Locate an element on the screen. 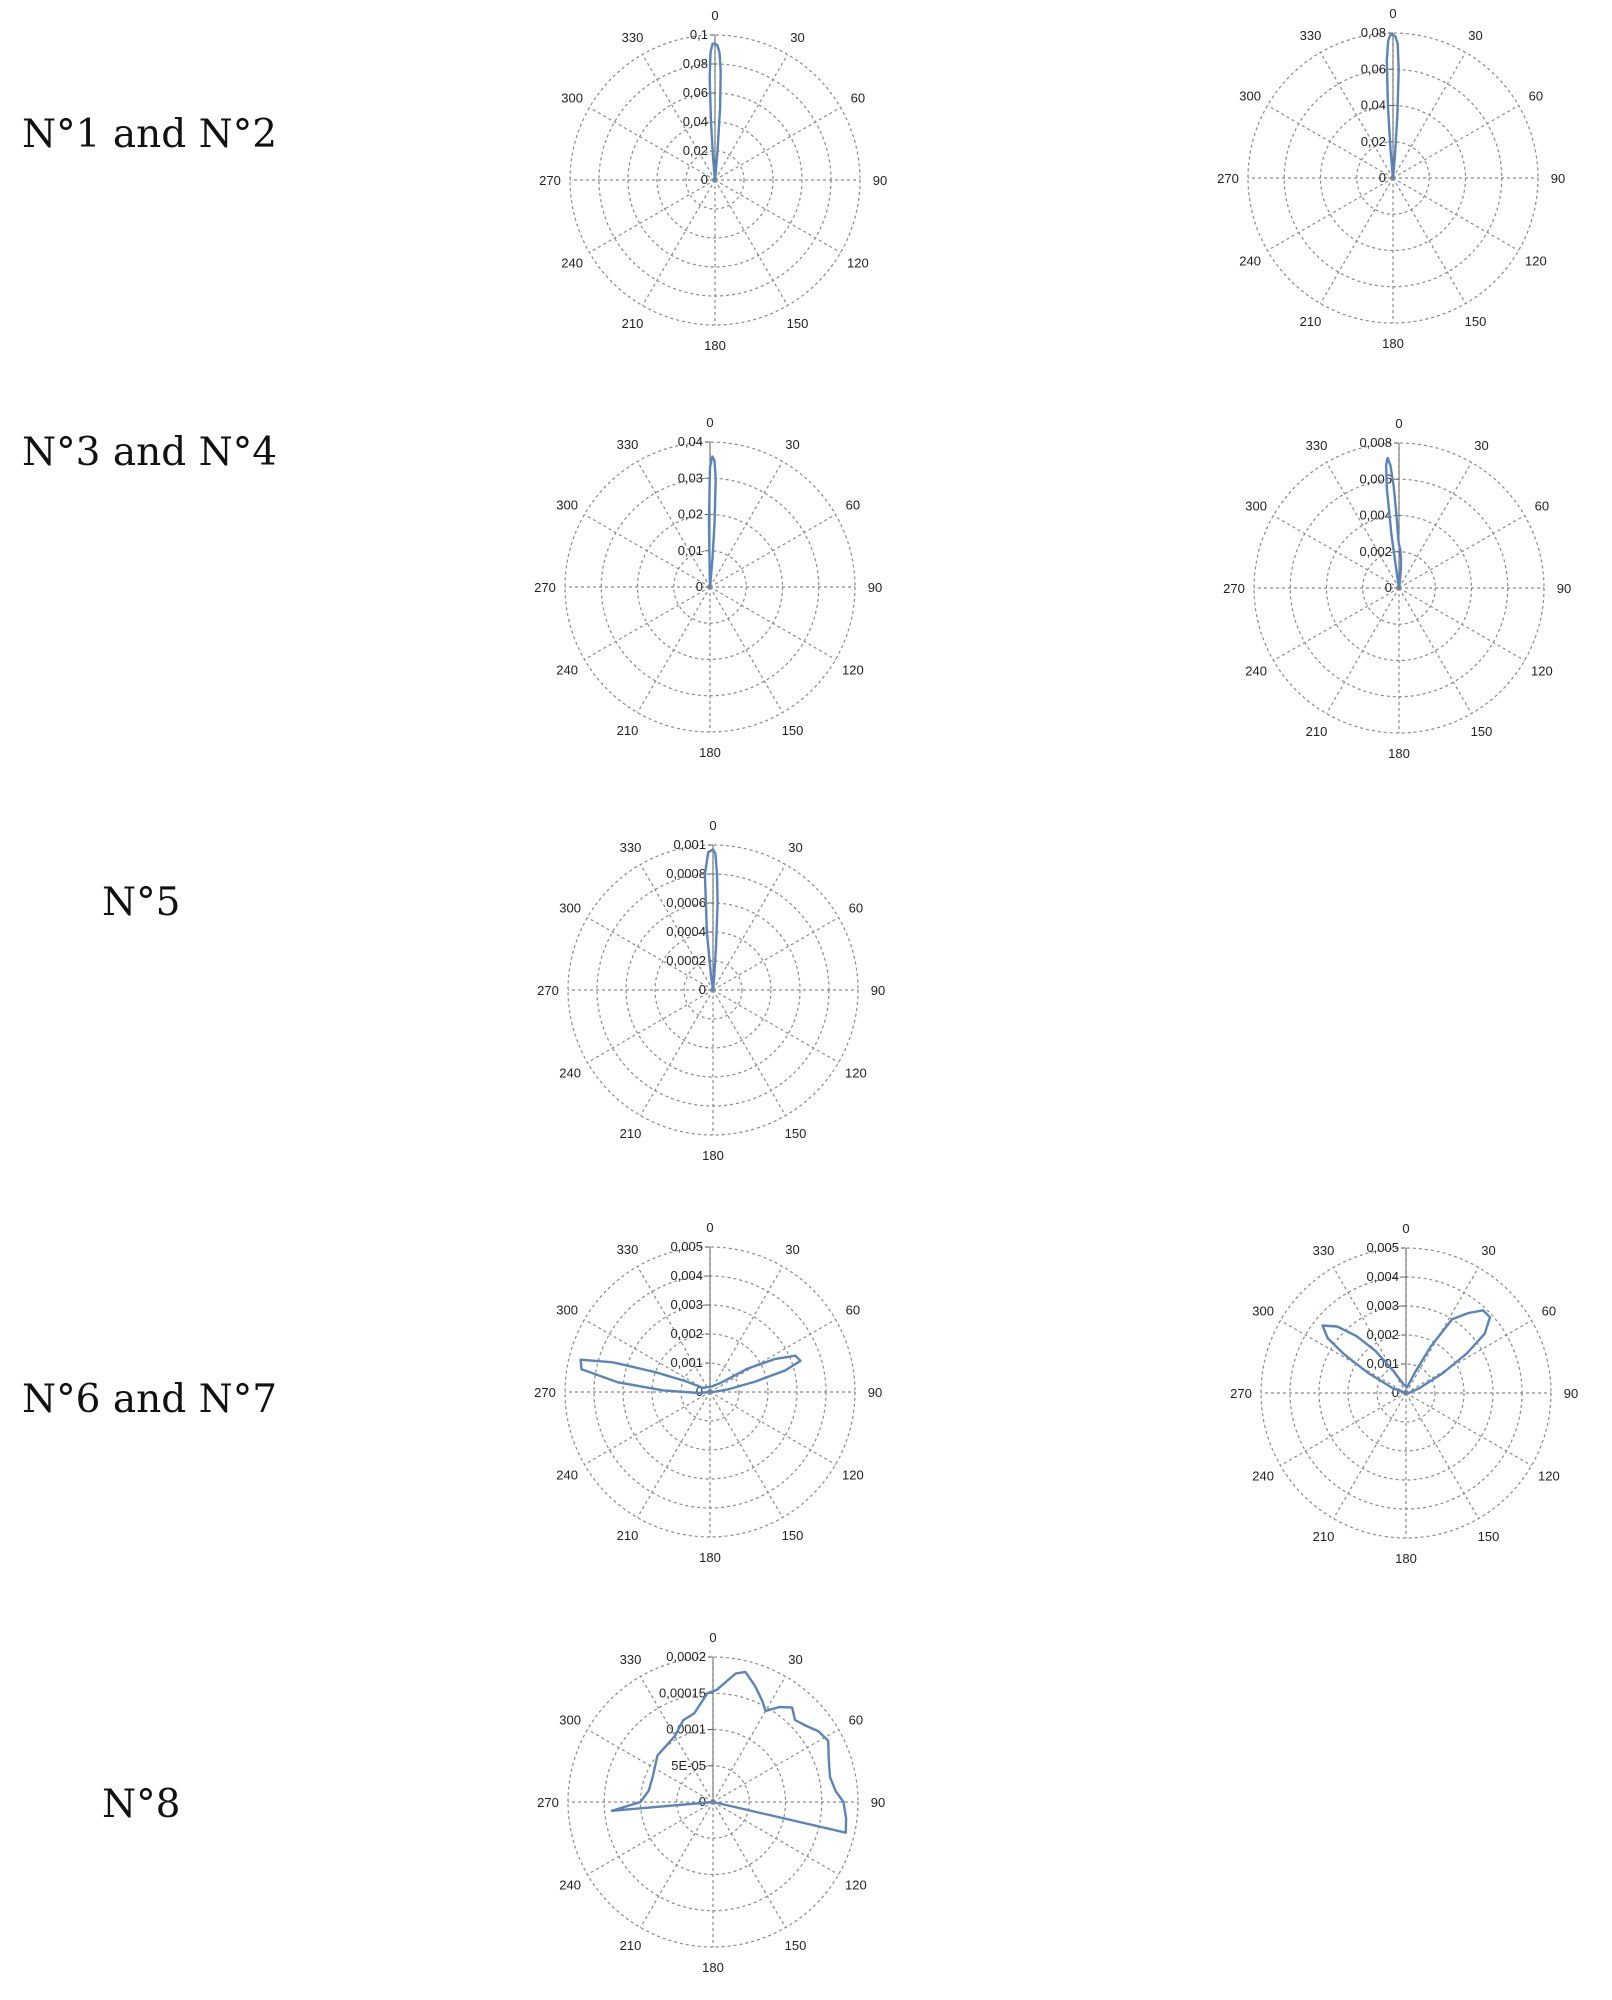 The image size is (1612, 2000). radial-tick-label: 0,005 is located at coordinates (1382, 1247).